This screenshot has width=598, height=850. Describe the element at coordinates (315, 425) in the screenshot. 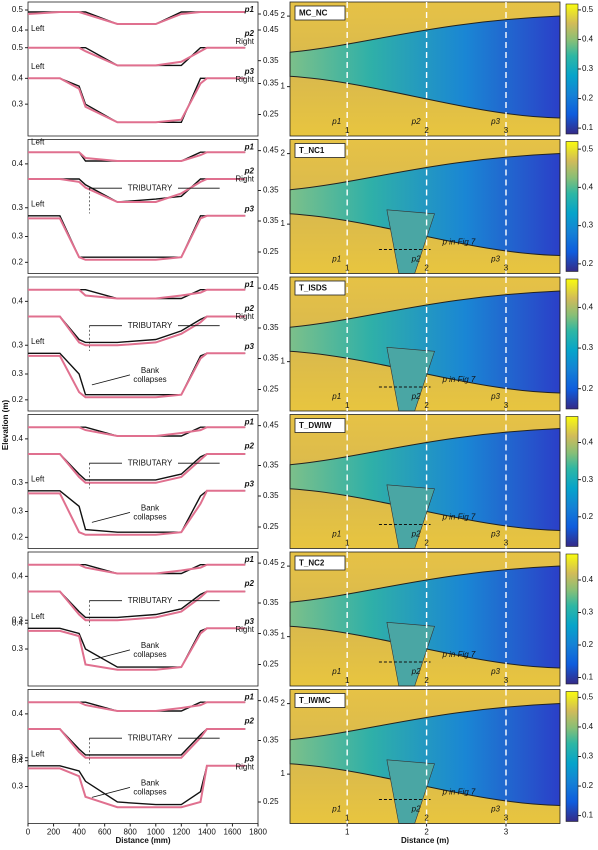

I see `map-title: T_DWIW` at that location.